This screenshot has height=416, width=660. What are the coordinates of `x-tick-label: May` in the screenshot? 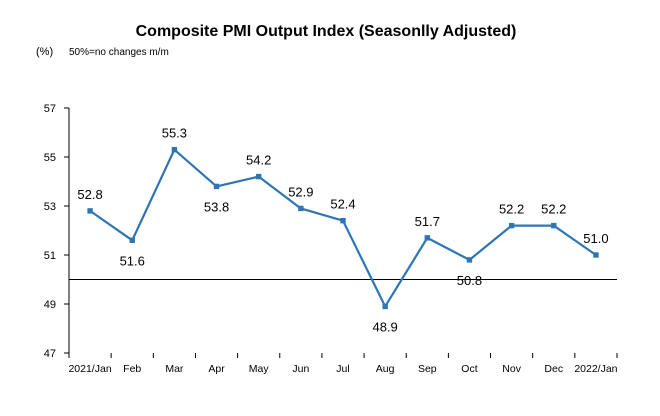 It's located at (259, 369).